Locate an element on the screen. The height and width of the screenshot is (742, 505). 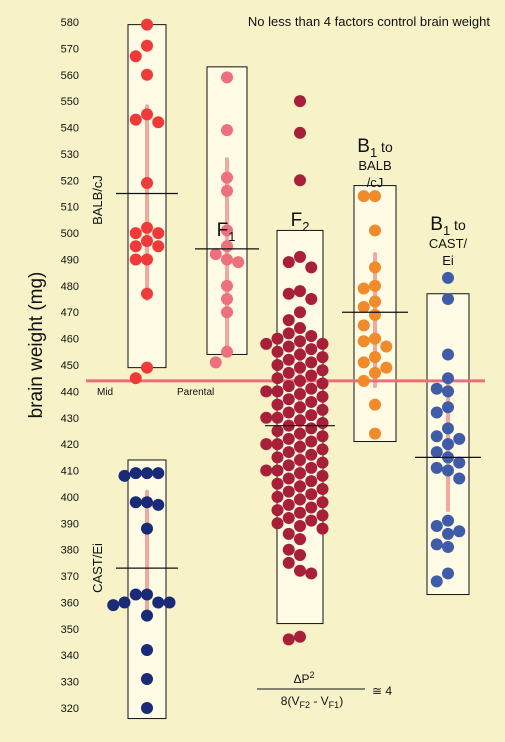
group-label-main: F is located at coordinates (297, 220).